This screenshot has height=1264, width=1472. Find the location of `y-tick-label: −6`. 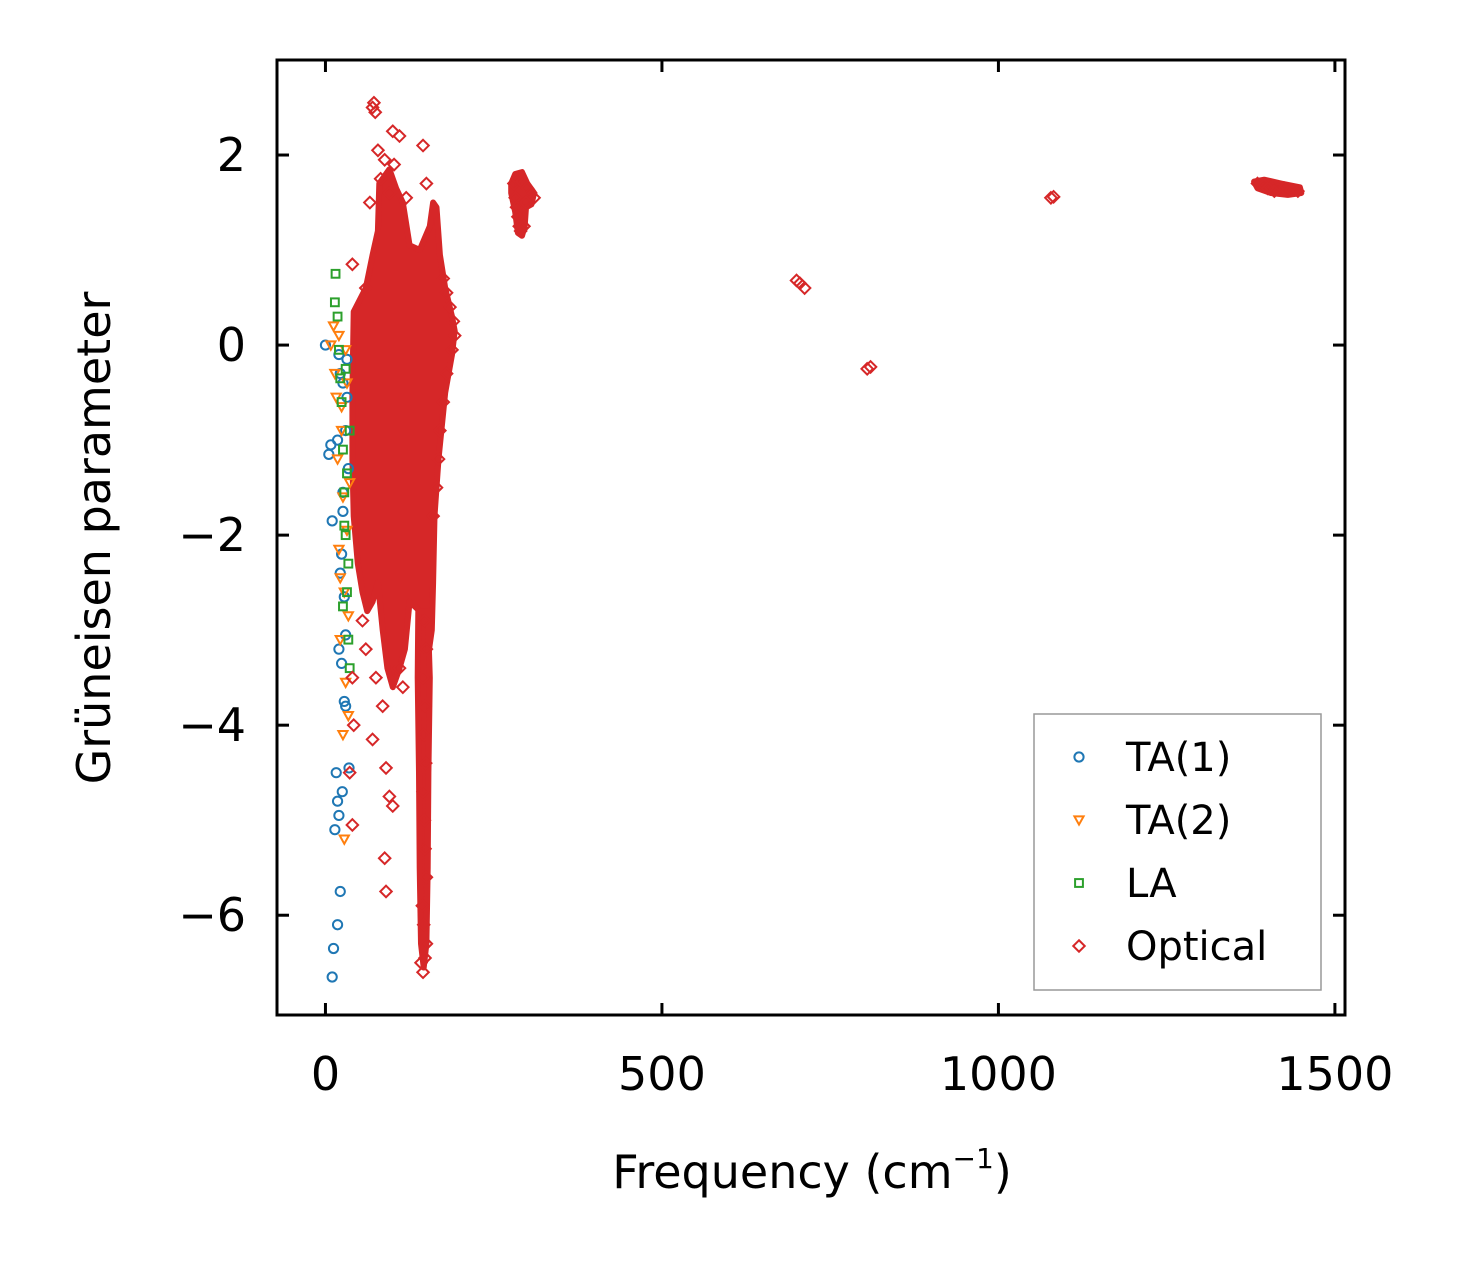

y-tick-label: −6 is located at coordinates (212, 915).